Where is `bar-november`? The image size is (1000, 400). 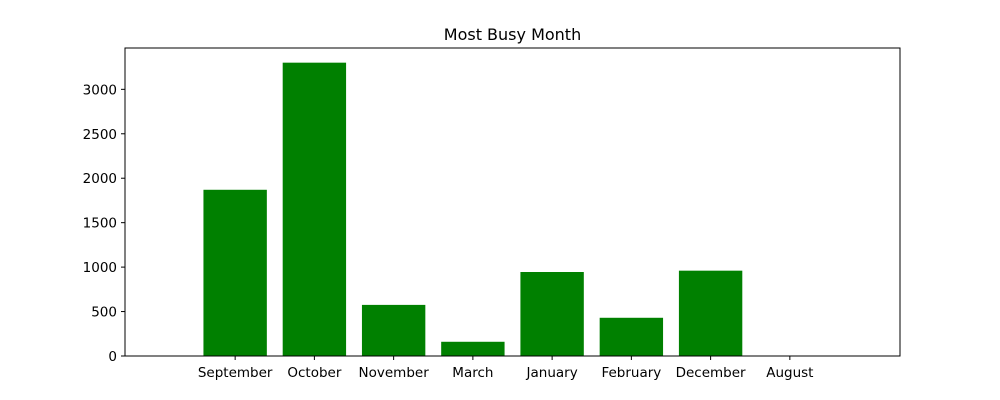
bar-november is located at coordinates (393, 330).